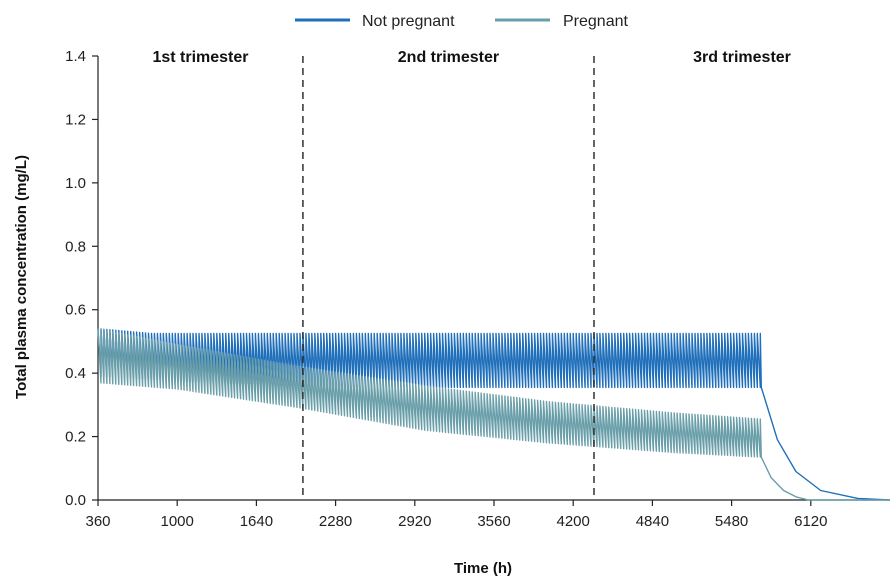  What do you see at coordinates (810, 521) in the screenshot?
I see `x-tick-label: 6120` at bounding box center [810, 521].